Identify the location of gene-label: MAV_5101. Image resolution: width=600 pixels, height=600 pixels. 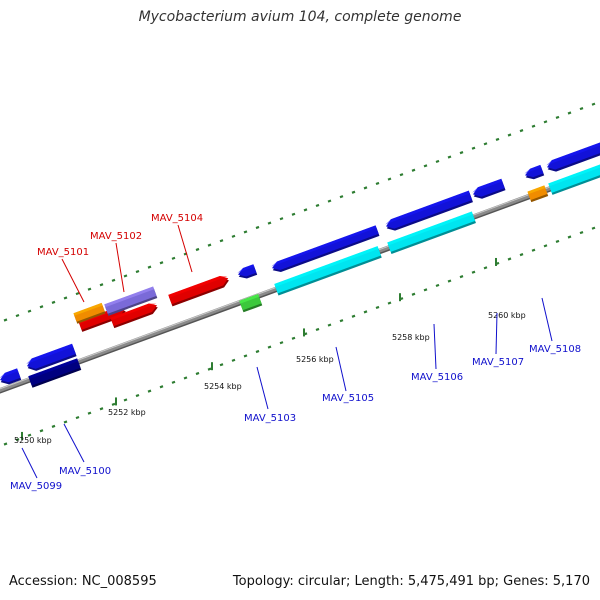
(63, 252).